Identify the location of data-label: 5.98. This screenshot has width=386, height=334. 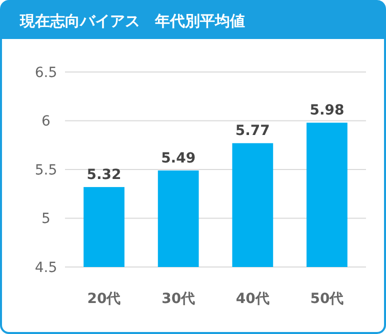
(327, 110).